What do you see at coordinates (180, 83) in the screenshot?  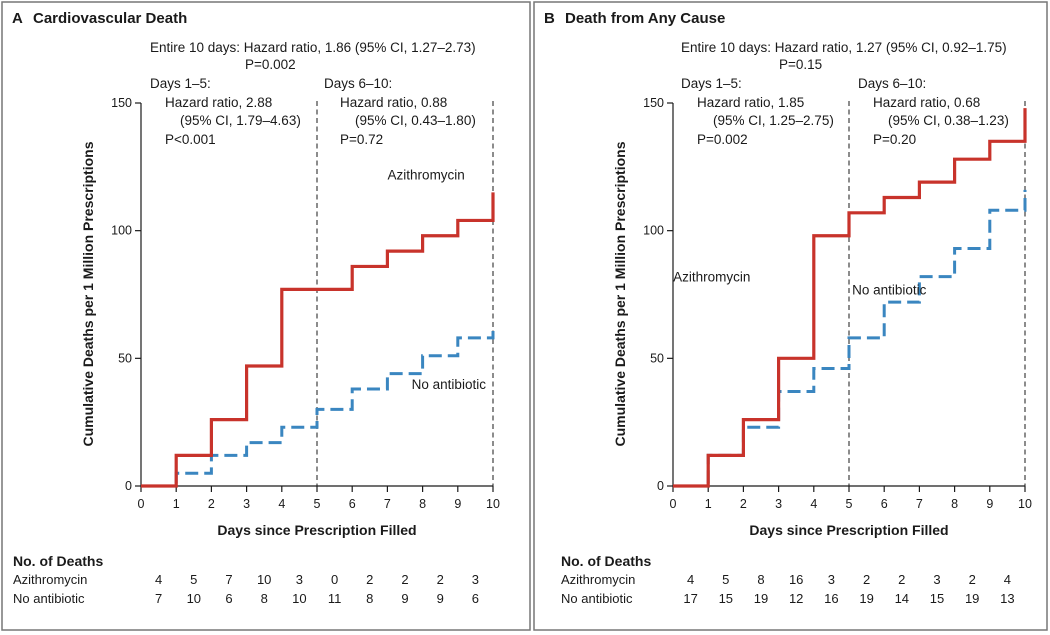 I see `panel-a-early-heading: Days 1–5:` at bounding box center [180, 83].